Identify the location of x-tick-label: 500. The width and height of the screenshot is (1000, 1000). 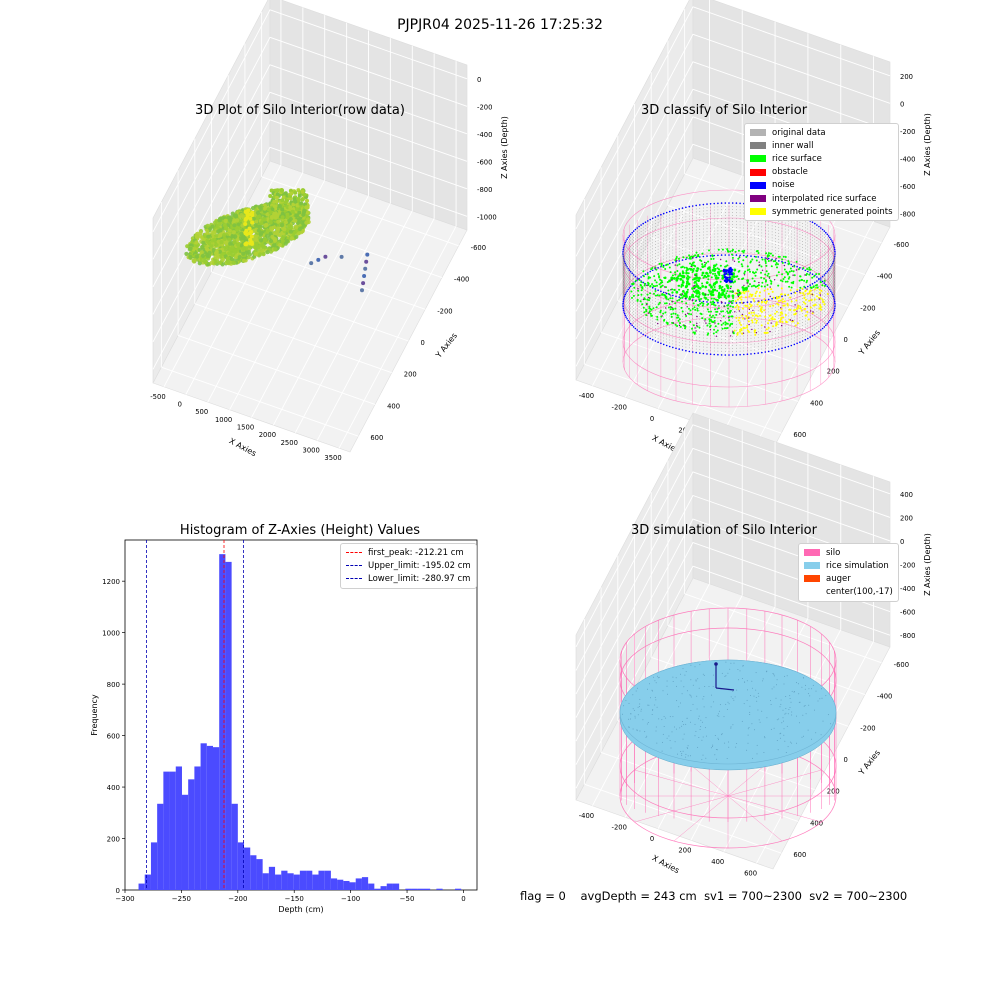
(201, 412).